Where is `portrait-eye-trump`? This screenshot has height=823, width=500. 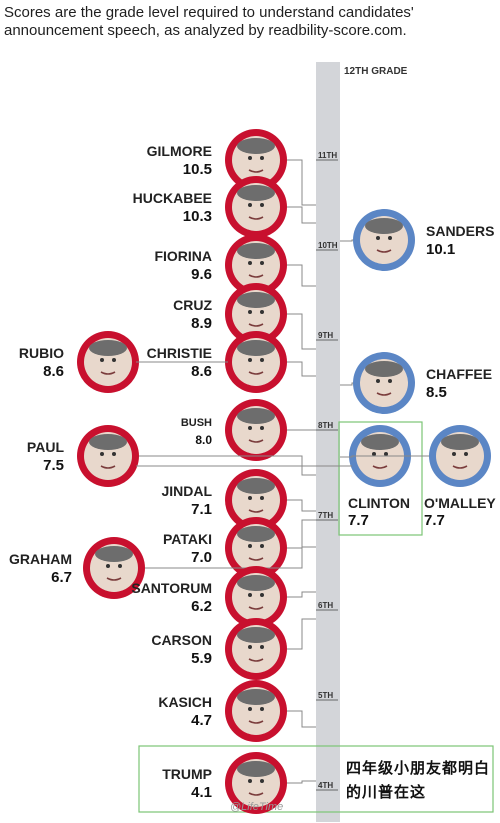
portrait-eye-trump is located at coordinates (250, 781).